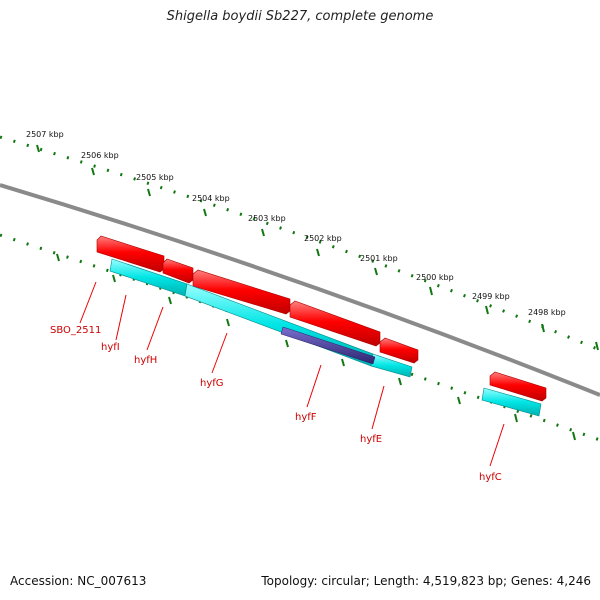 Image resolution: width=600 pixels, height=600 pixels. I want to click on gene-label-sbo-2511: SBO_2511, so click(75, 330).